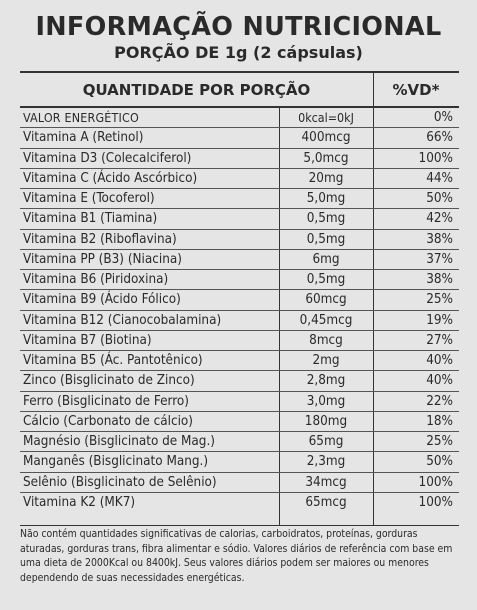 Image resolution: width=477 pixels, height=610 pixels. Describe the element at coordinates (119, 441) in the screenshot. I see `nutrient-name: Magnésio (Bisglicinato de Mag.)` at that location.